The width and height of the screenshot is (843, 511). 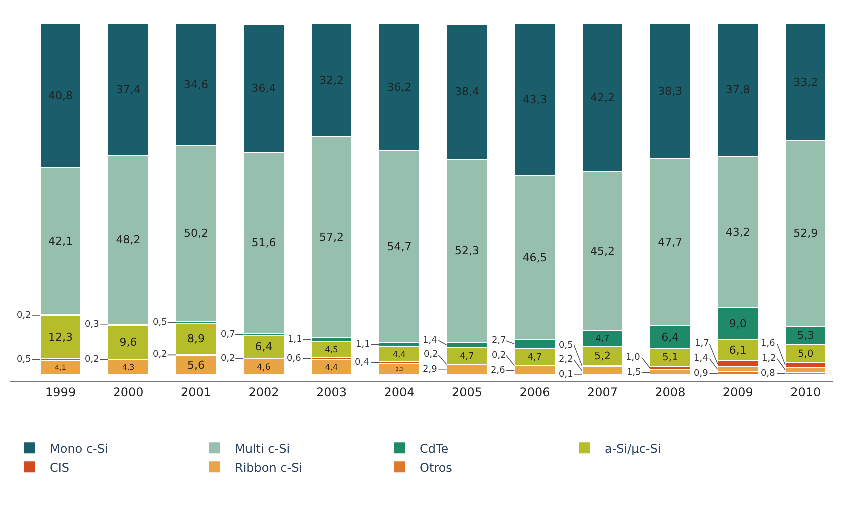 What do you see at coordinates (768, 344) in the screenshot?
I see `data-label: 1,6` at bounding box center [768, 344].